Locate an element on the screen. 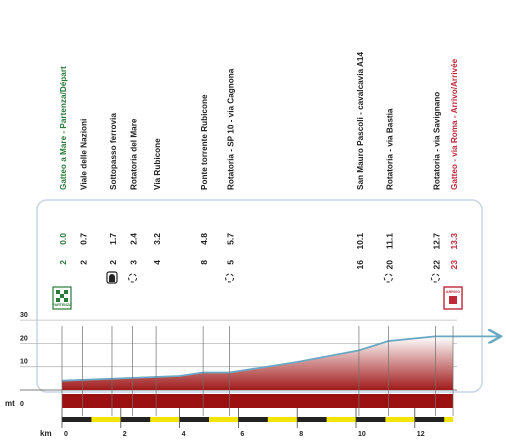  waypoint-name: Rotatoria - via Bastia is located at coordinates (389, 149).